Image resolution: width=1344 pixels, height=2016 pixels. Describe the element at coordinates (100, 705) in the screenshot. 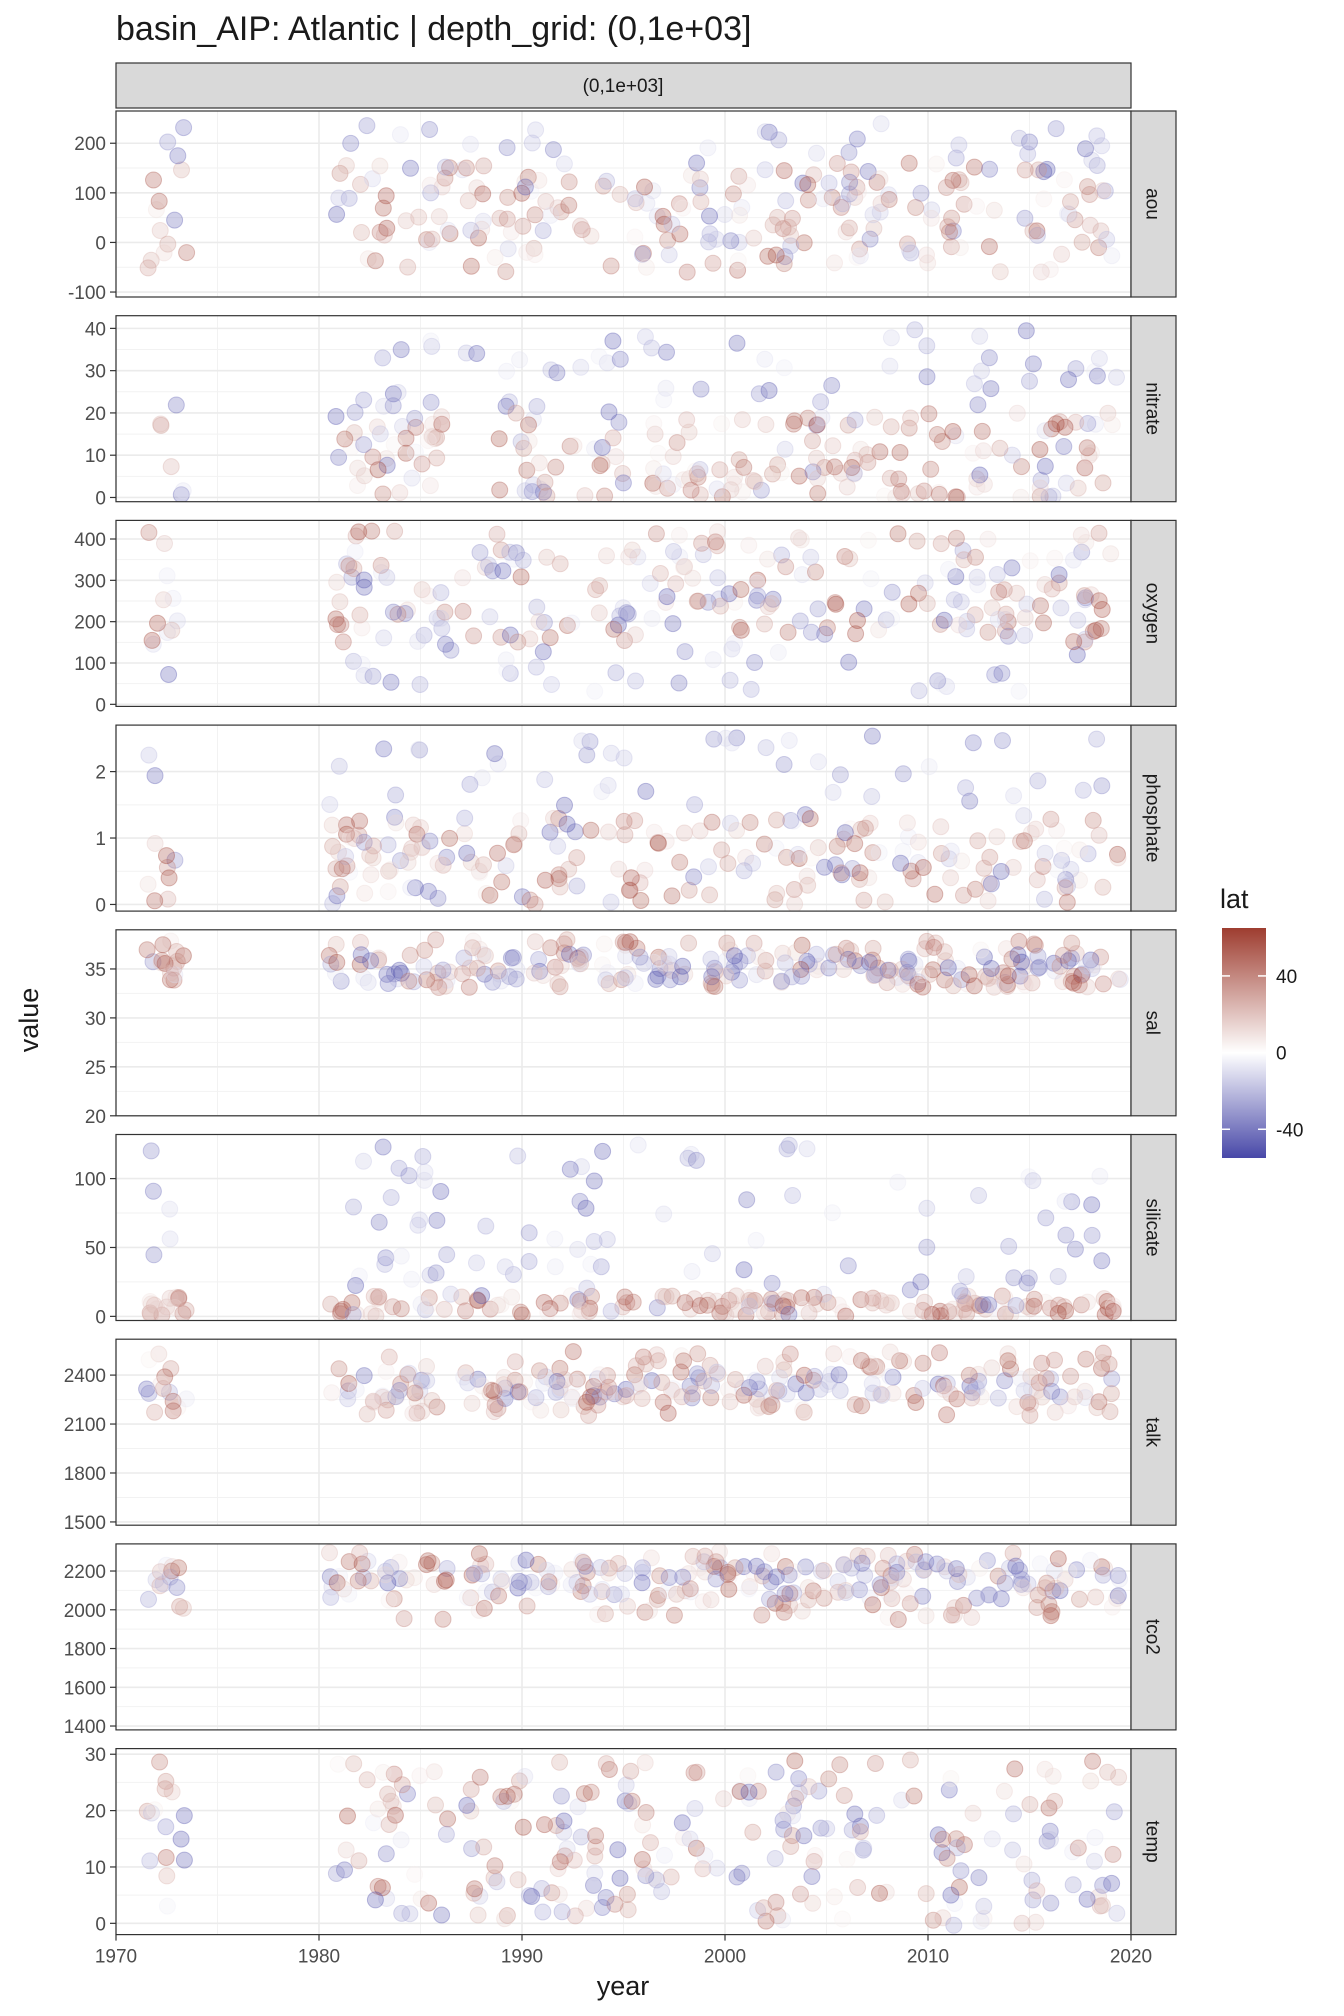

I see `y-tick-label: 0` at that location.